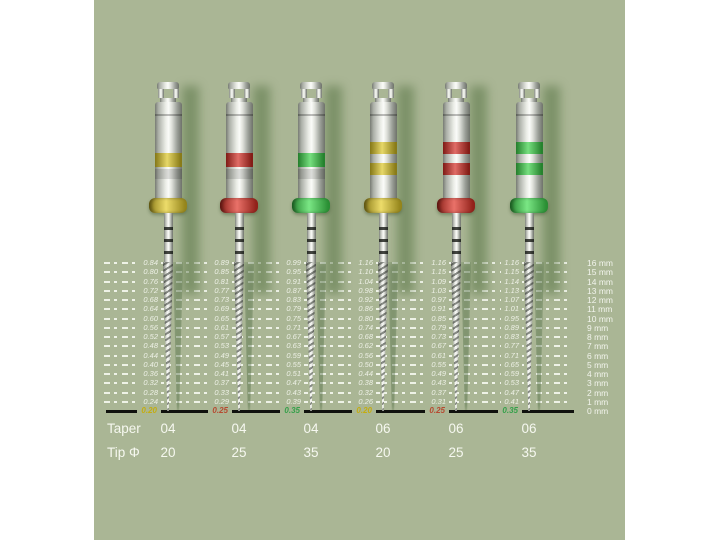  I want to click on mm-label: 16 mm, so click(600, 263).